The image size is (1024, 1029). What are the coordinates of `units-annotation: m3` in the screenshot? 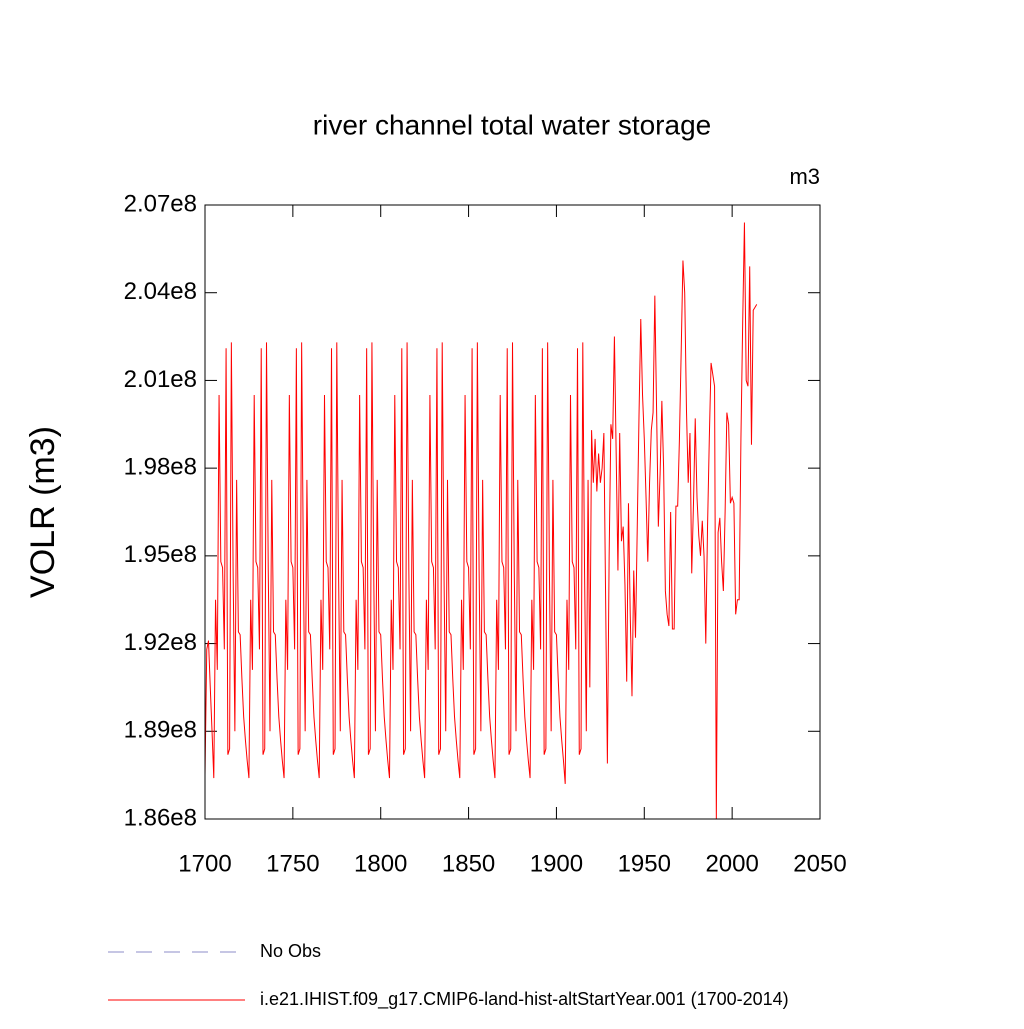 It's located at (804, 176).